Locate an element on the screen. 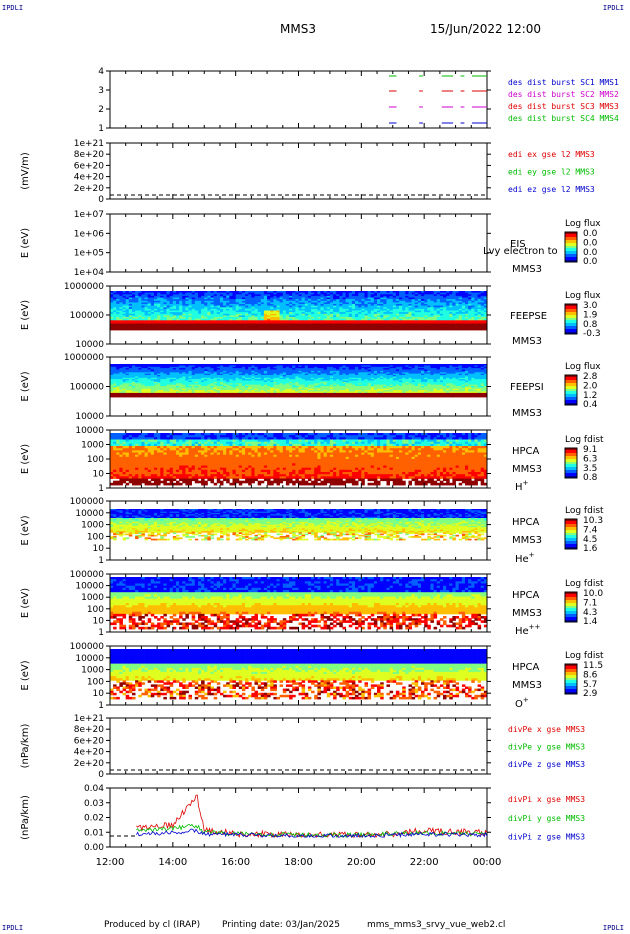 The image size is (630, 934). ytick-label: 1 is located at coordinates (101, 129).